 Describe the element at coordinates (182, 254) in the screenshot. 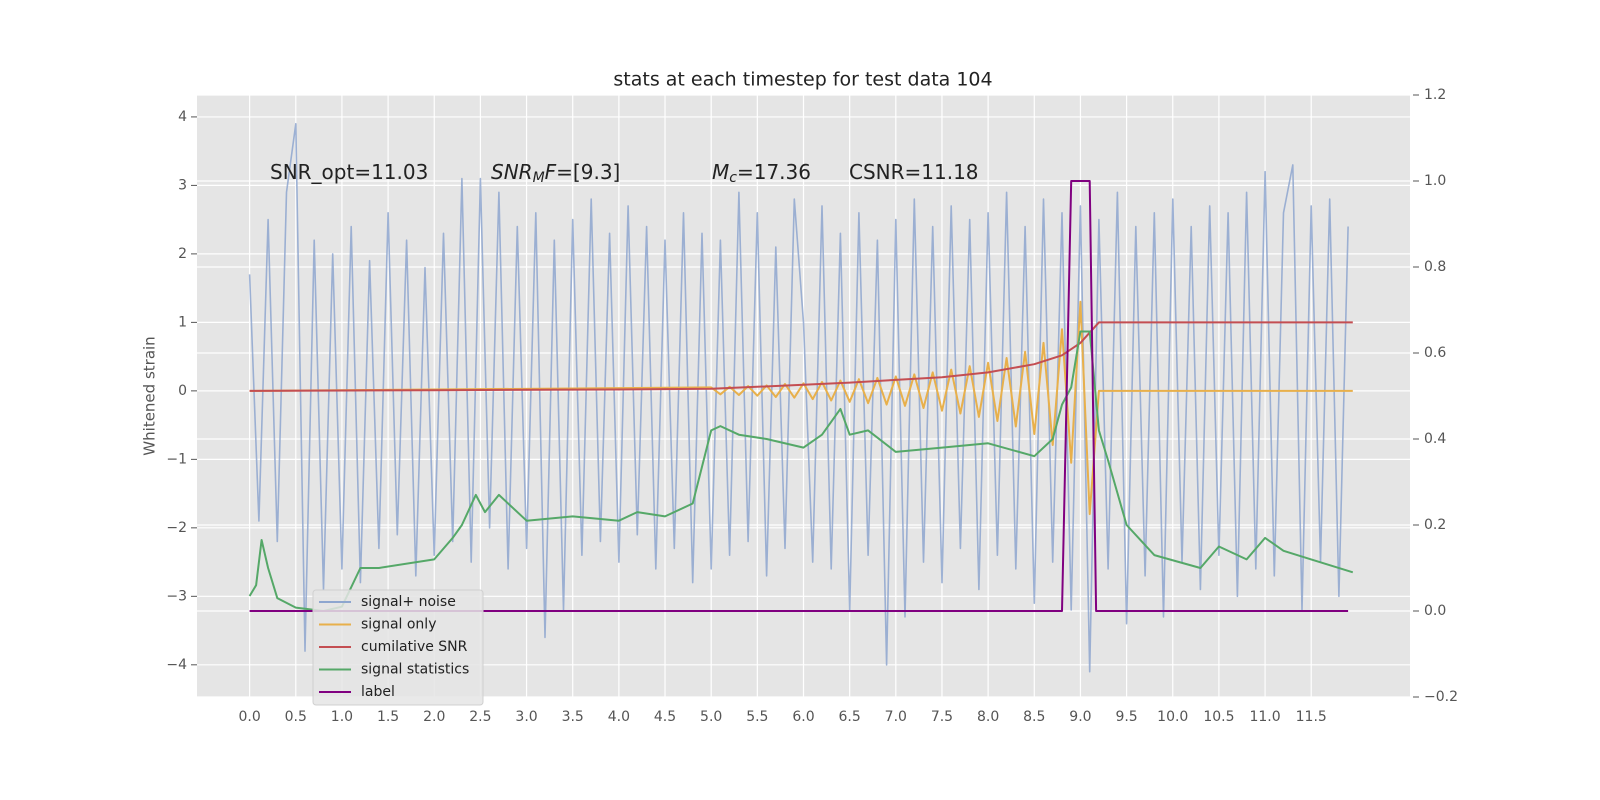

I see `y-tick-label: 2` at that location.